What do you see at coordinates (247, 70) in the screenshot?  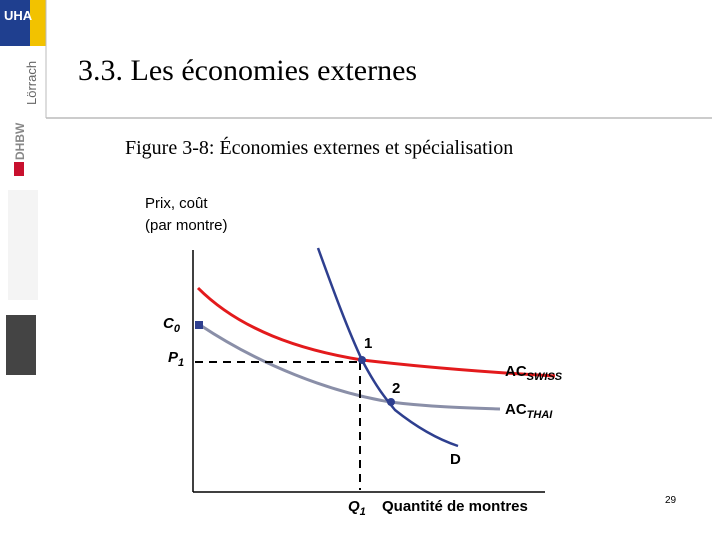 I see `slide-title: 3.3. Les économies externes` at bounding box center [247, 70].